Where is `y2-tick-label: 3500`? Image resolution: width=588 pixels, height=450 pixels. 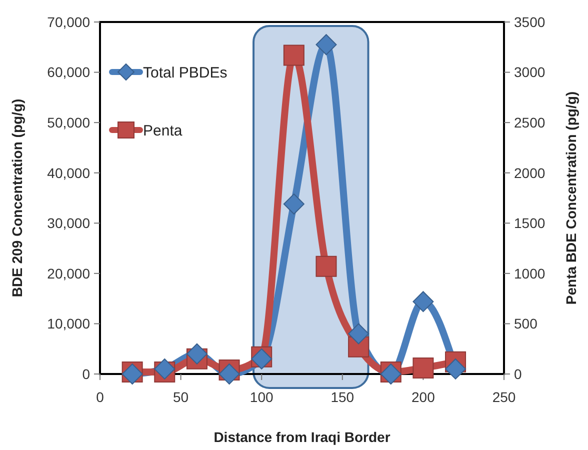
y2-tick-label: 3500 is located at coordinates (530, 22).